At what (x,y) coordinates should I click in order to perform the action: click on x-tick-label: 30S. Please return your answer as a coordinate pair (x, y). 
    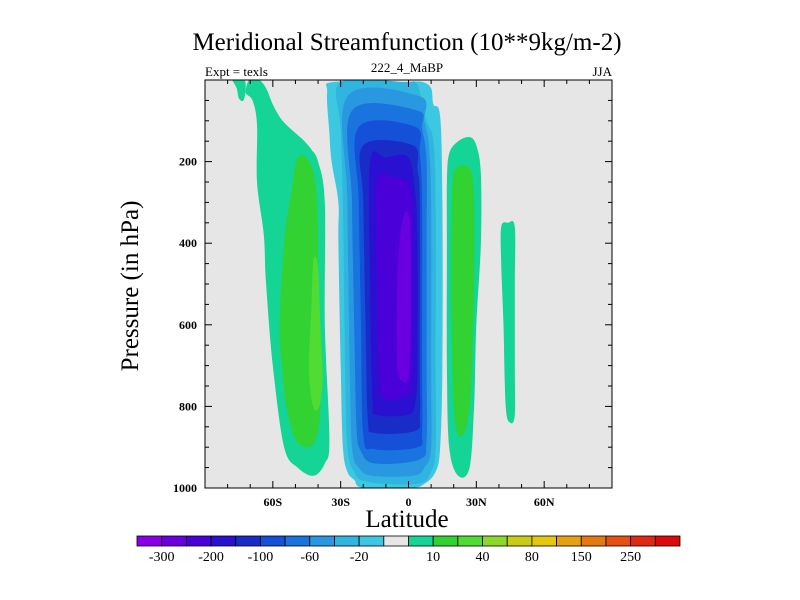
    Looking at the image, I should click on (340, 502).